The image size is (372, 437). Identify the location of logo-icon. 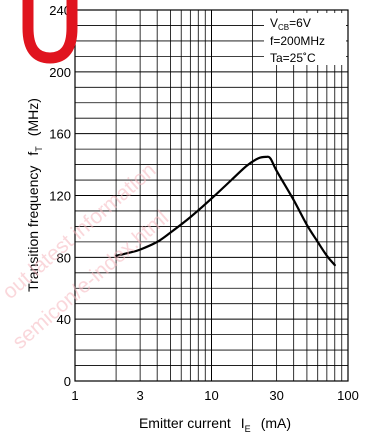
(50, 32).